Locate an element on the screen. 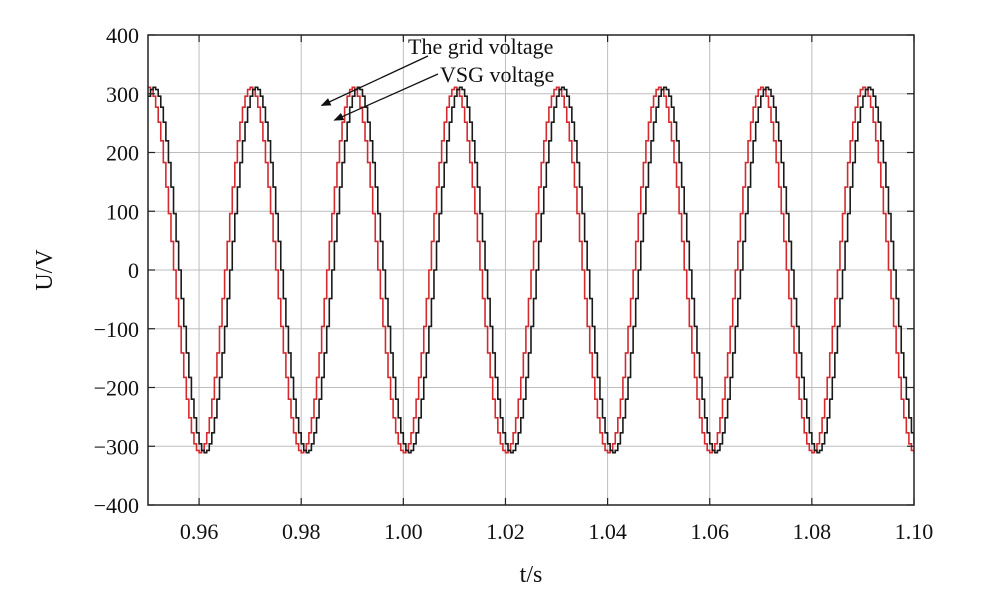 This screenshot has width=989, height=594. x-tick-label: 1.08 is located at coordinates (812, 531).